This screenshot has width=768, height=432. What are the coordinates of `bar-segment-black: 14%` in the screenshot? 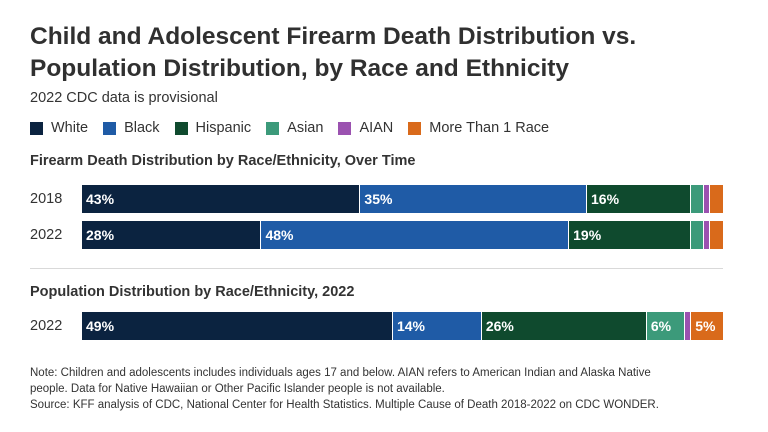 It's located at (437, 326).